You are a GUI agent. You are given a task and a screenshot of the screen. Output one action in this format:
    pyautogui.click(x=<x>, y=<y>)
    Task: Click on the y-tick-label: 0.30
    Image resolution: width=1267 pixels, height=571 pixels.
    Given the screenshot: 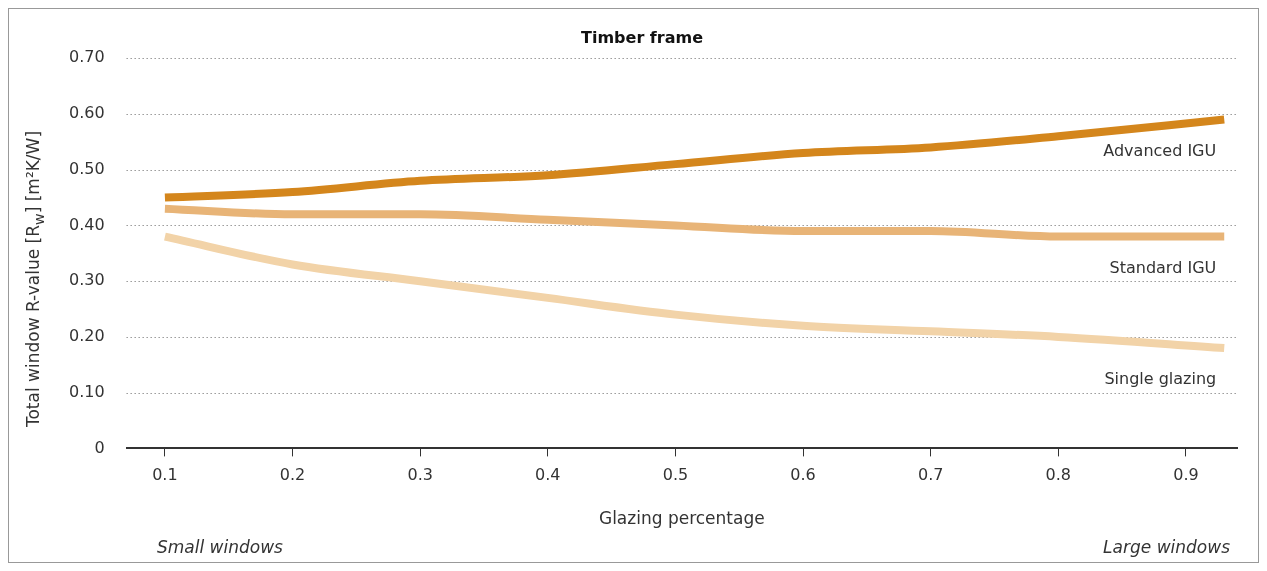 What is the action you would take?
    pyautogui.click(x=87, y=280)
    